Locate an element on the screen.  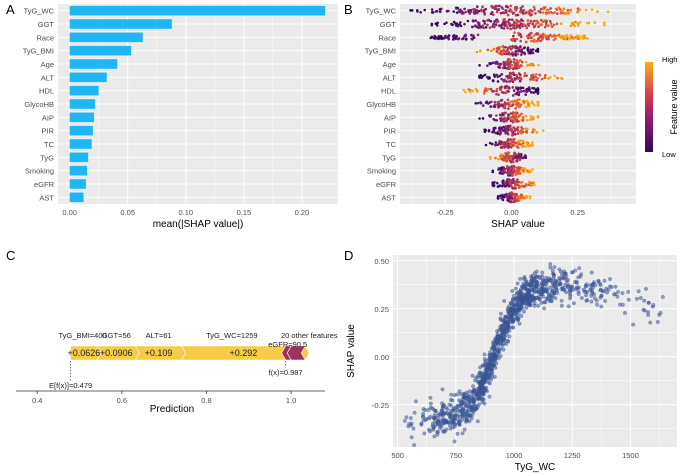
panel-label-c: C is located at coordinates (10, 255).